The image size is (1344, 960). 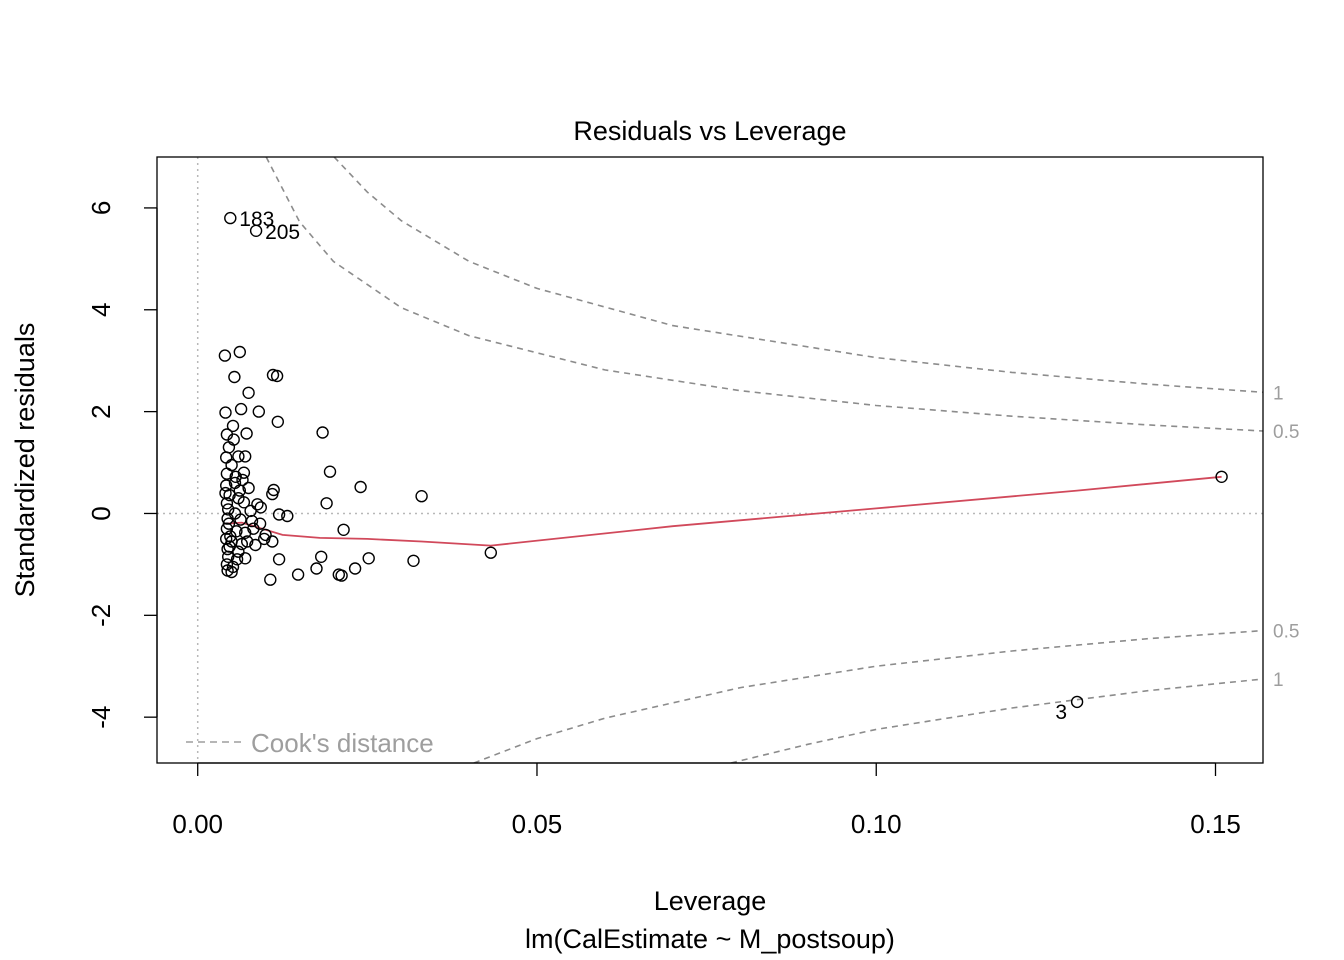 What do you see at coordinates (1215, 824) in the screenshot?
I see `x-tick-label: 0.15` at bounding box center [1215, 824].